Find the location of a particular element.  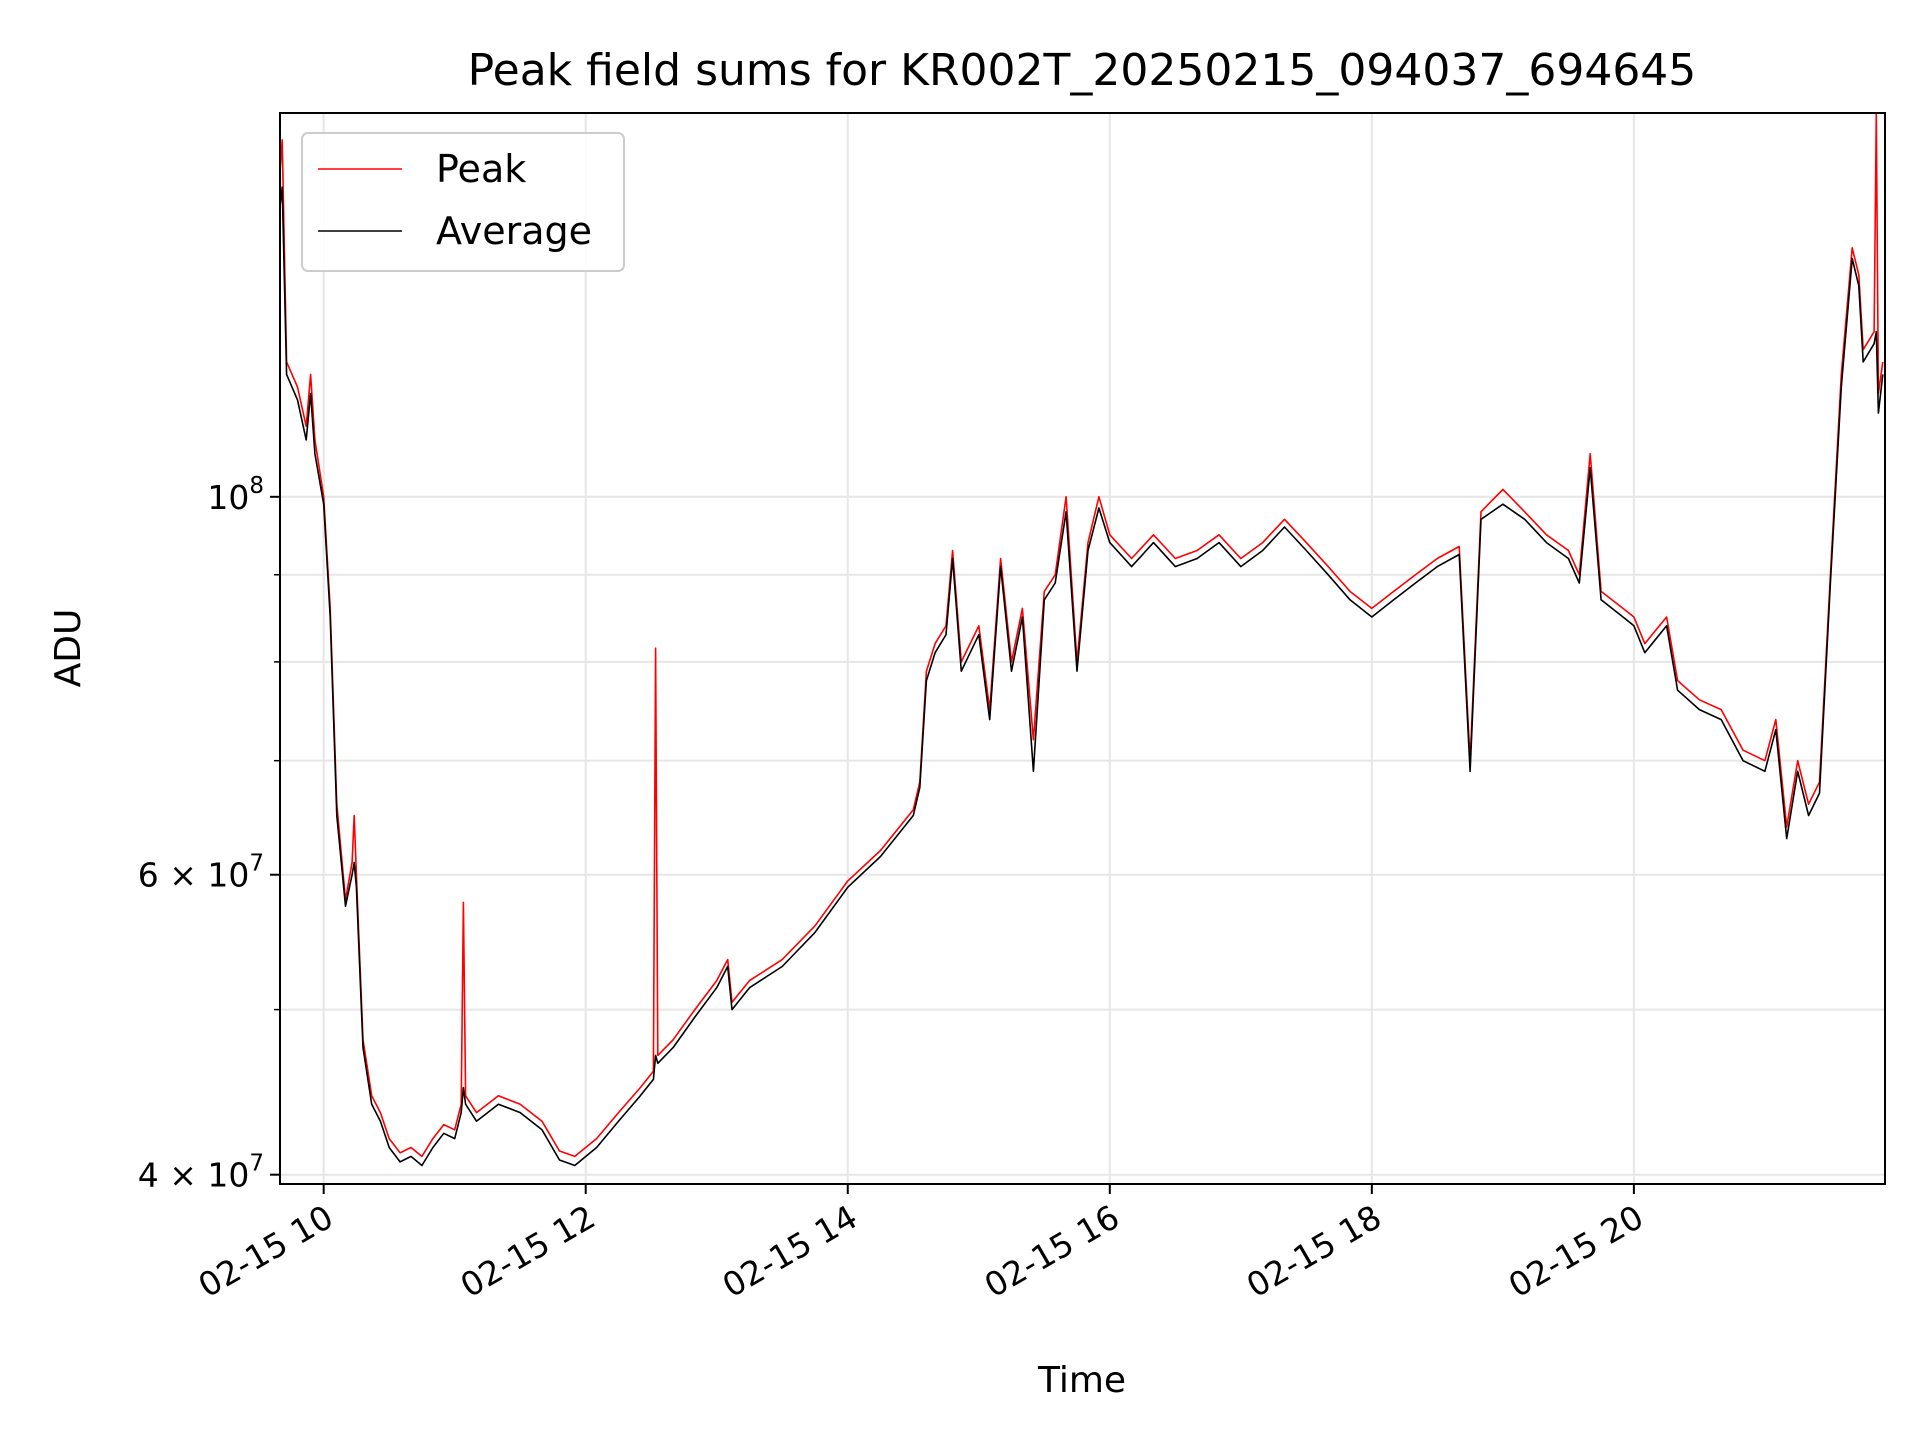

legend-box is located at coordinates (463, 202).